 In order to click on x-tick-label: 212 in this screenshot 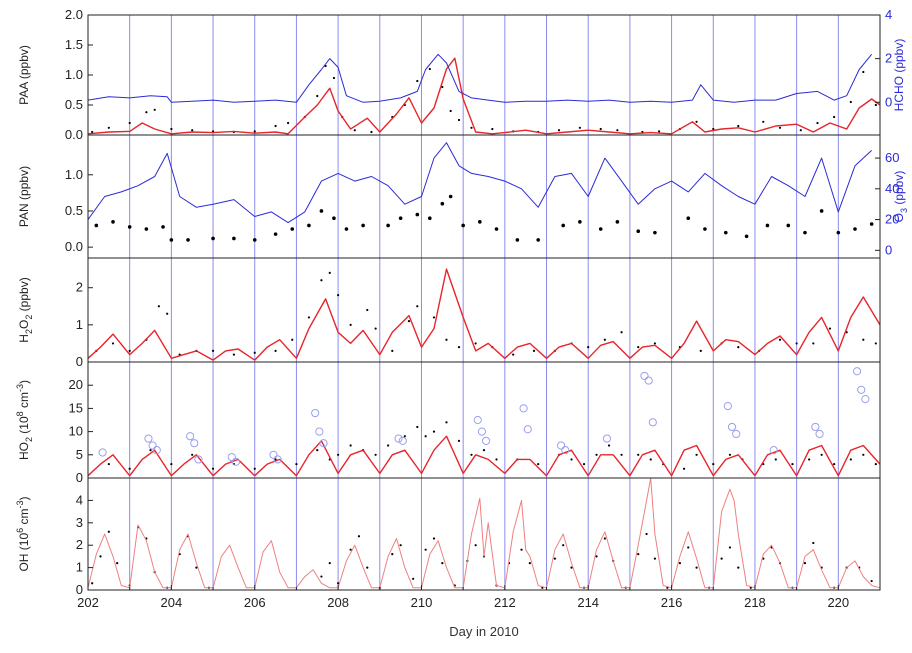, I will do `click(505, 602)`.